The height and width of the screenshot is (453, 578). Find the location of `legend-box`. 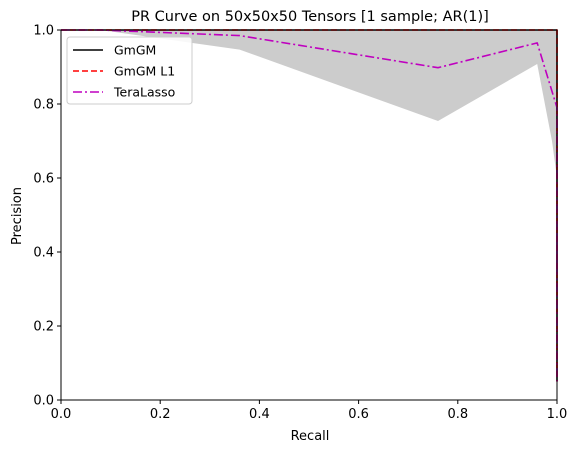

legend-box is located at coordinates (129, 70).